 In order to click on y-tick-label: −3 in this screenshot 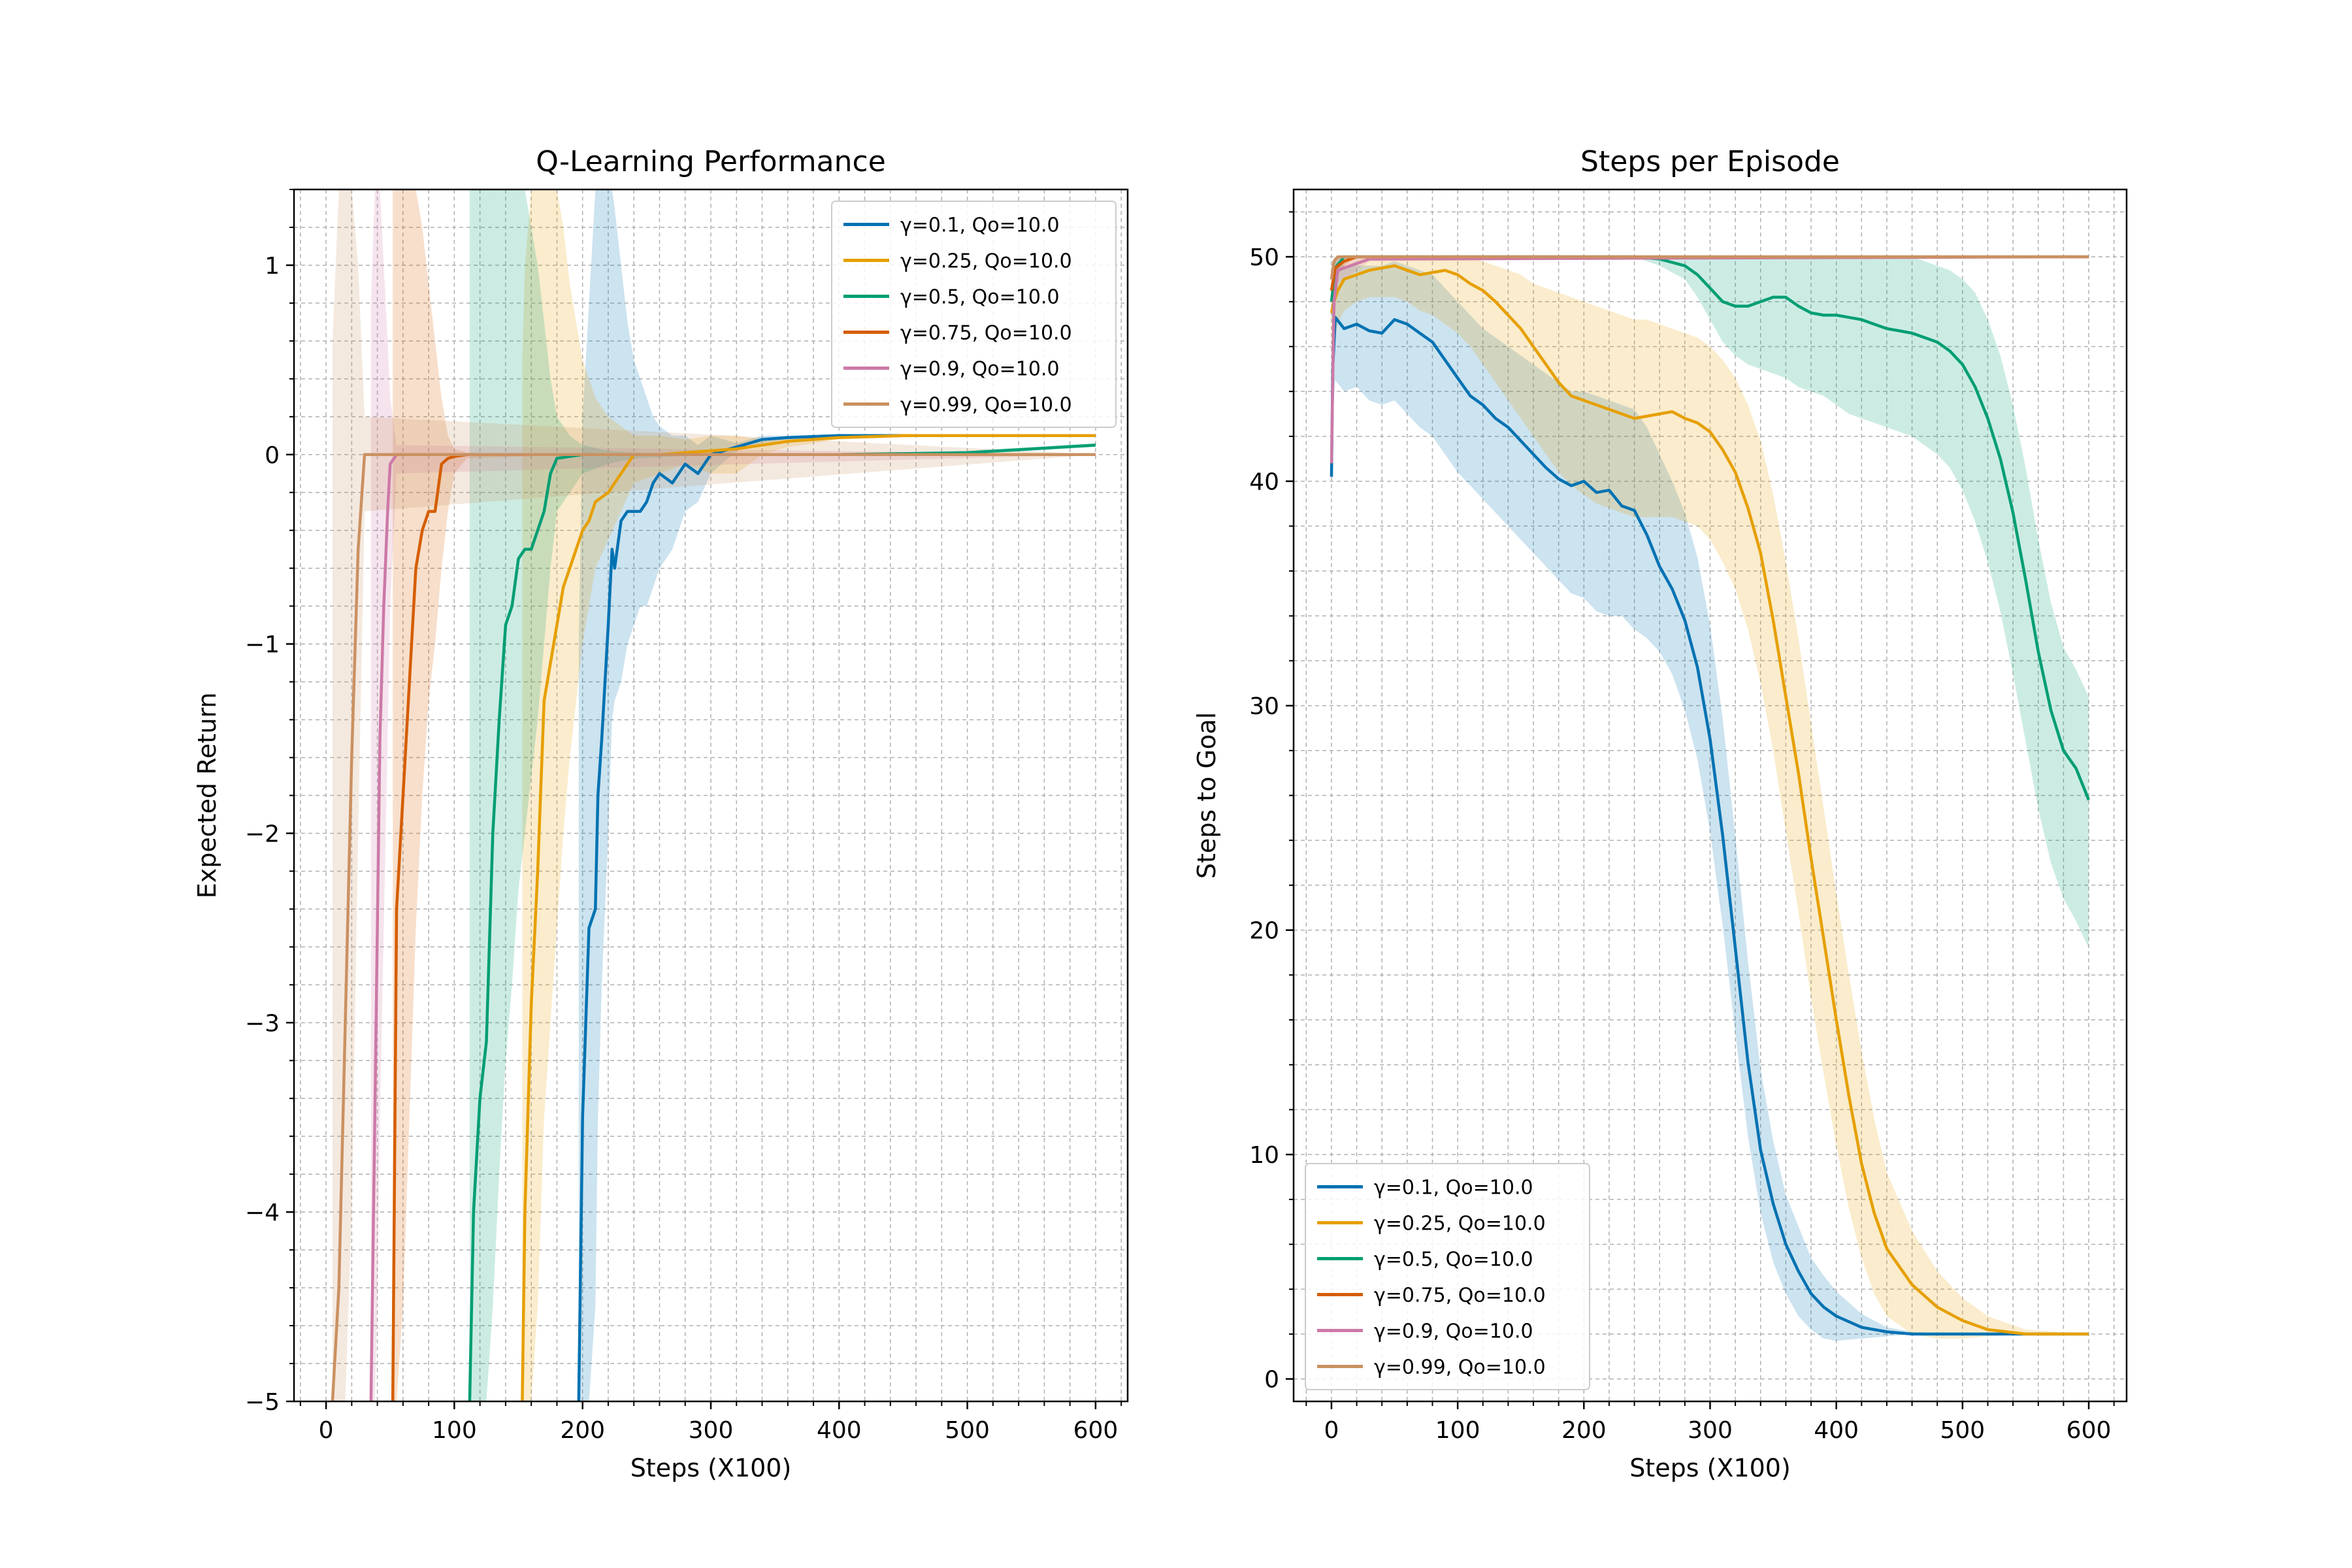, I will do `click(262, 1023)`.